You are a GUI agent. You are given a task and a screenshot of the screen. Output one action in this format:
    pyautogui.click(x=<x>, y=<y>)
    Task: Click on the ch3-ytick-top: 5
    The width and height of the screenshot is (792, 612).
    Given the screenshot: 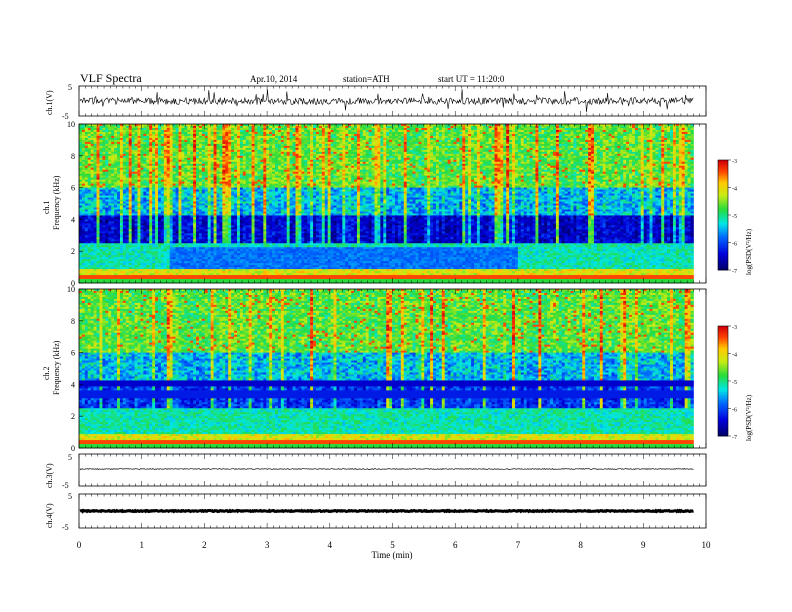 What is the action you would take?
    pyautogui.click(x=70, y=457)
    